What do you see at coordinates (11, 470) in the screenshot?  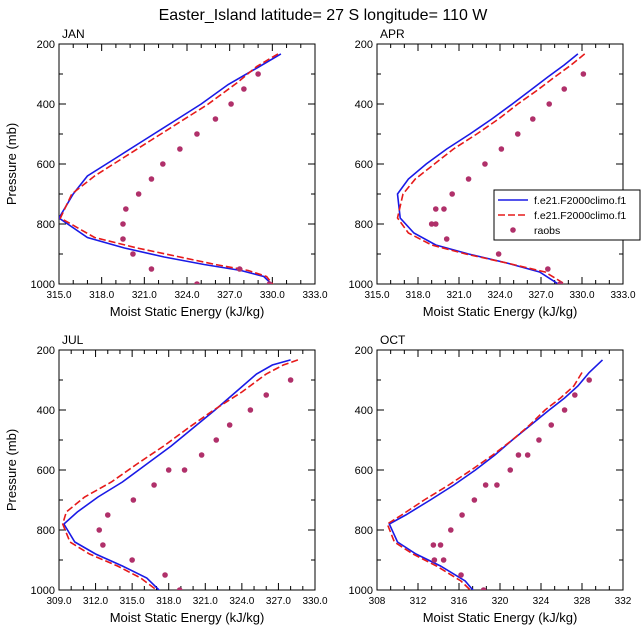 I see `y-axis-title: Pressure (mb)` at bounding box center [11, 470].